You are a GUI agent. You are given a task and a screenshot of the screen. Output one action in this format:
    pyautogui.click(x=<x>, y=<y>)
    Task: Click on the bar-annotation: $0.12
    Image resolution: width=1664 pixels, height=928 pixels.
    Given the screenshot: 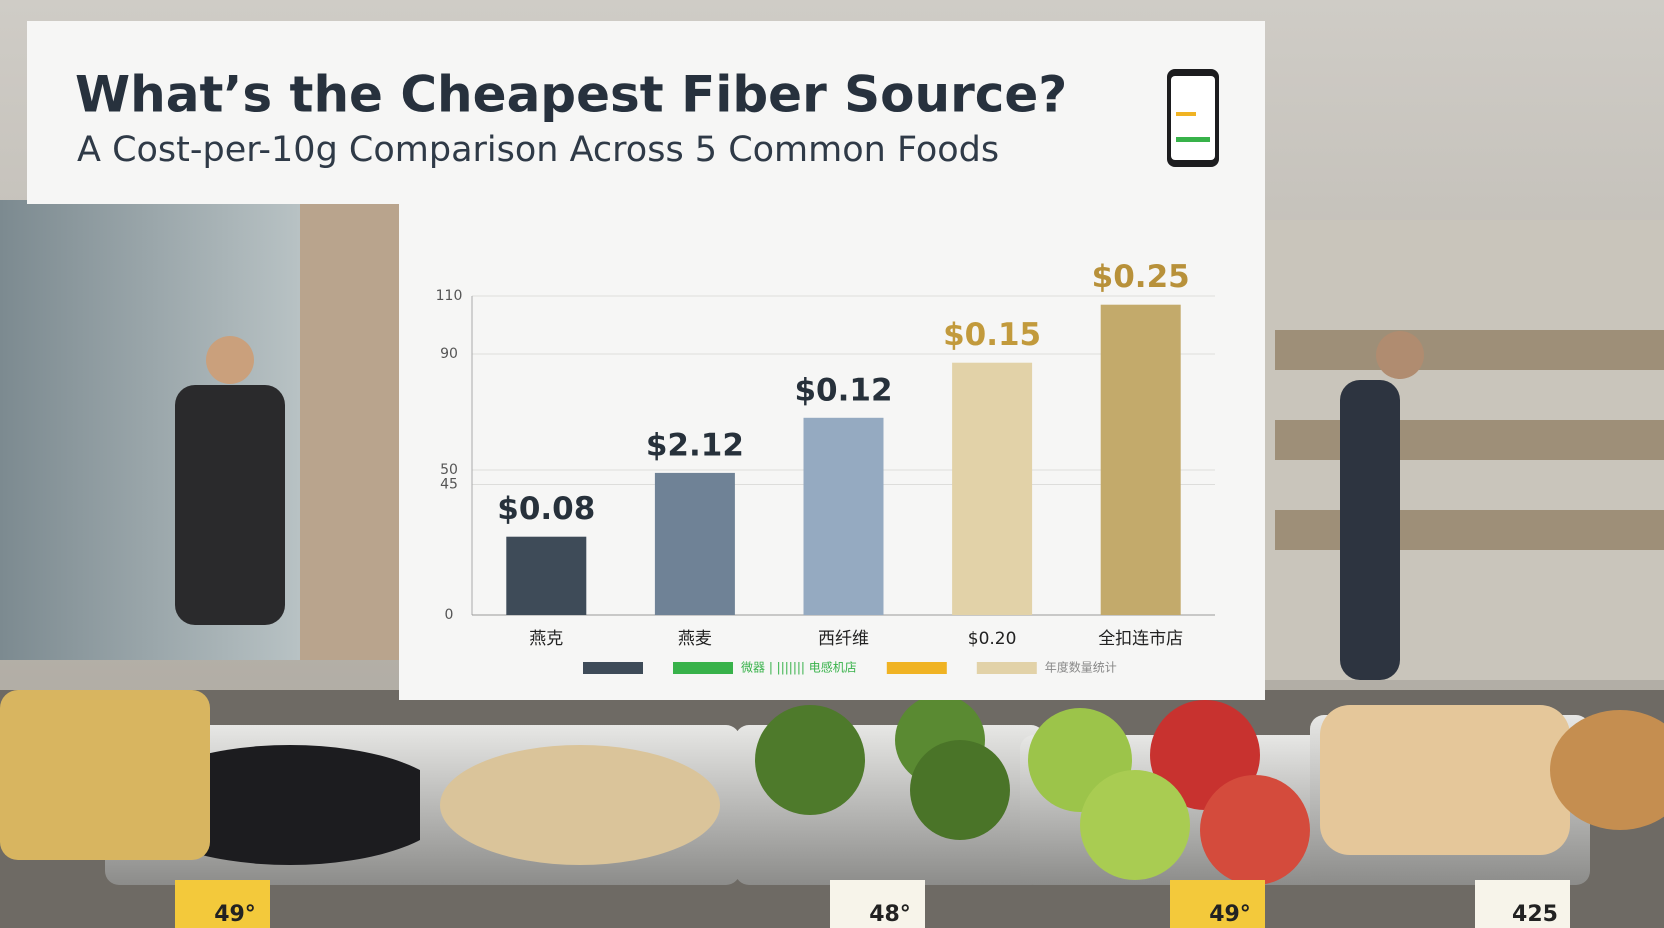 What is the action you would take?
    pyautogui.click(x=843, y=390)
    